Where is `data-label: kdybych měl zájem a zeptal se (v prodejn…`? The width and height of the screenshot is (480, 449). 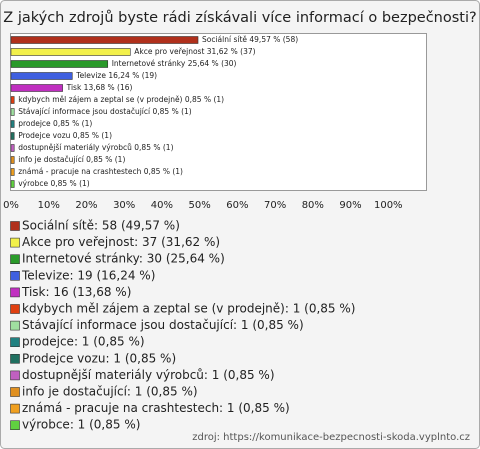 data-label: kdybych měl zájem a zeptal se (v prodejn… is located at coordinates (121, 99).